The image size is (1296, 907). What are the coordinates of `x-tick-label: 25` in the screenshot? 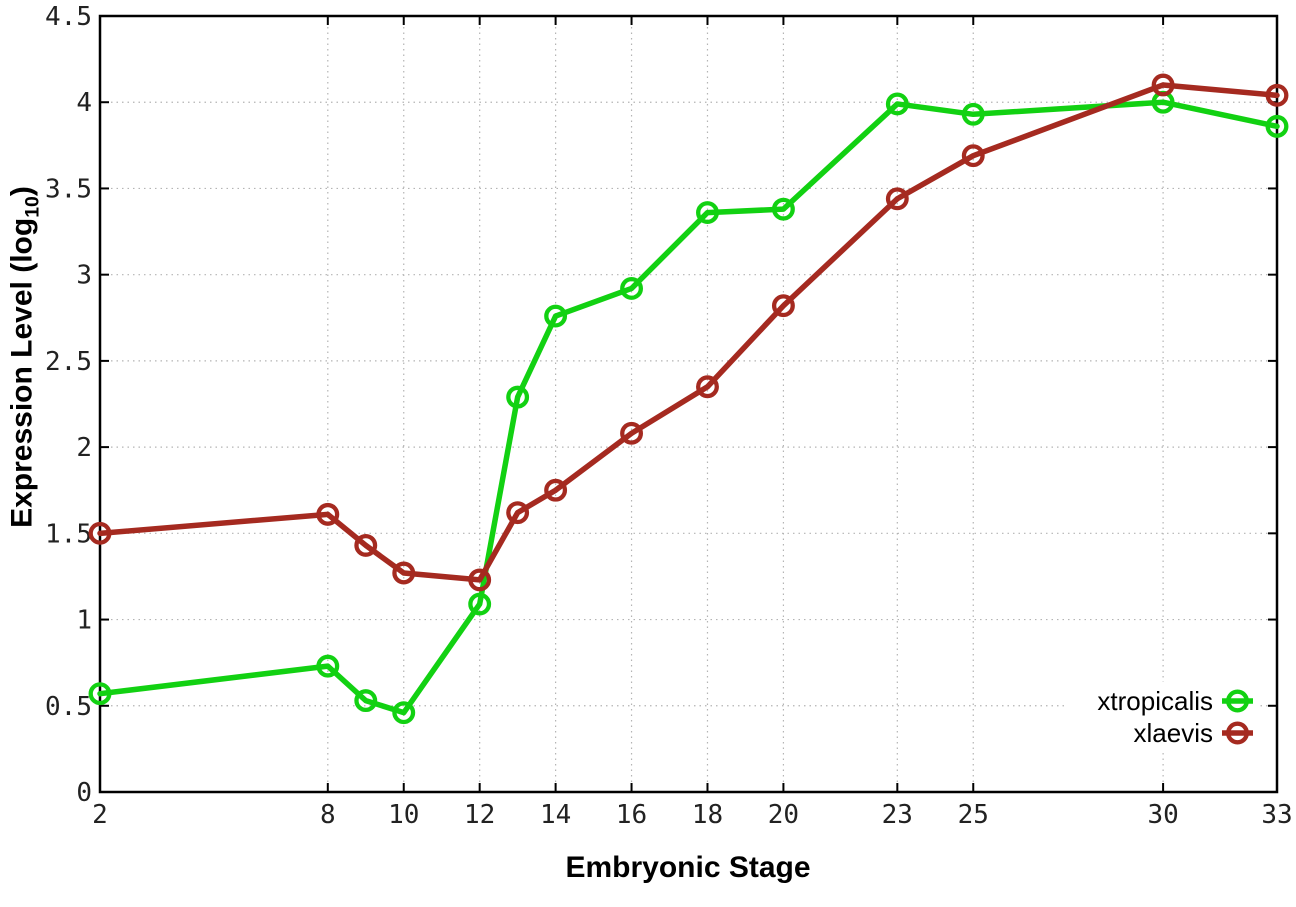 It's located at (973, 815).